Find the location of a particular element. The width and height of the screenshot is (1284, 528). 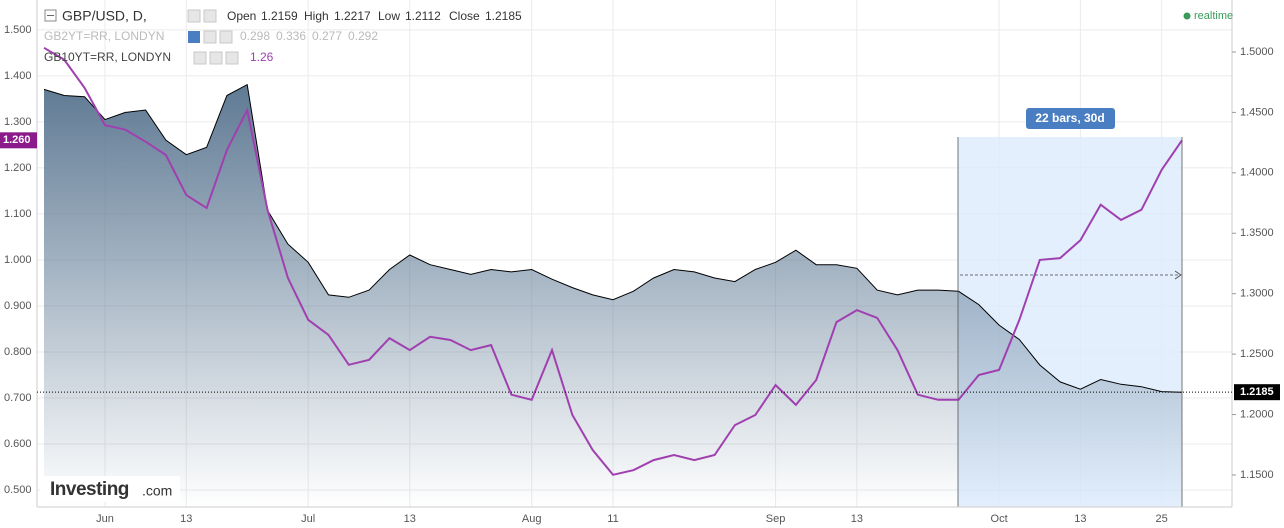

x-tick-label: Oct is located at coordinates (999, 519).